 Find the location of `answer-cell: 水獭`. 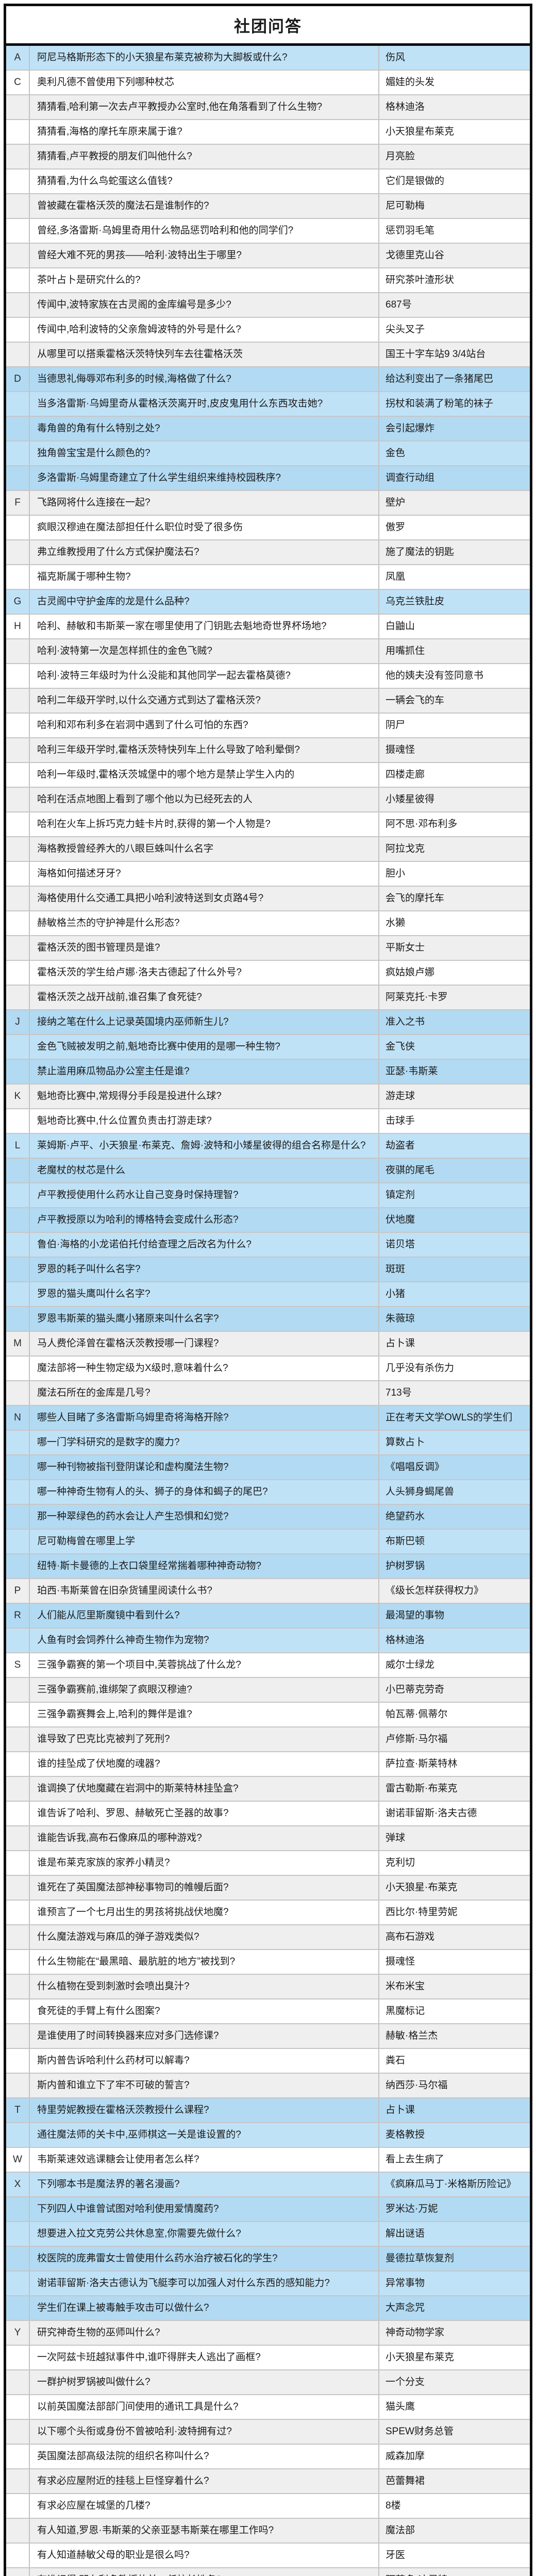

answer-cell: 水獭 is located at coordinates (396, 923).